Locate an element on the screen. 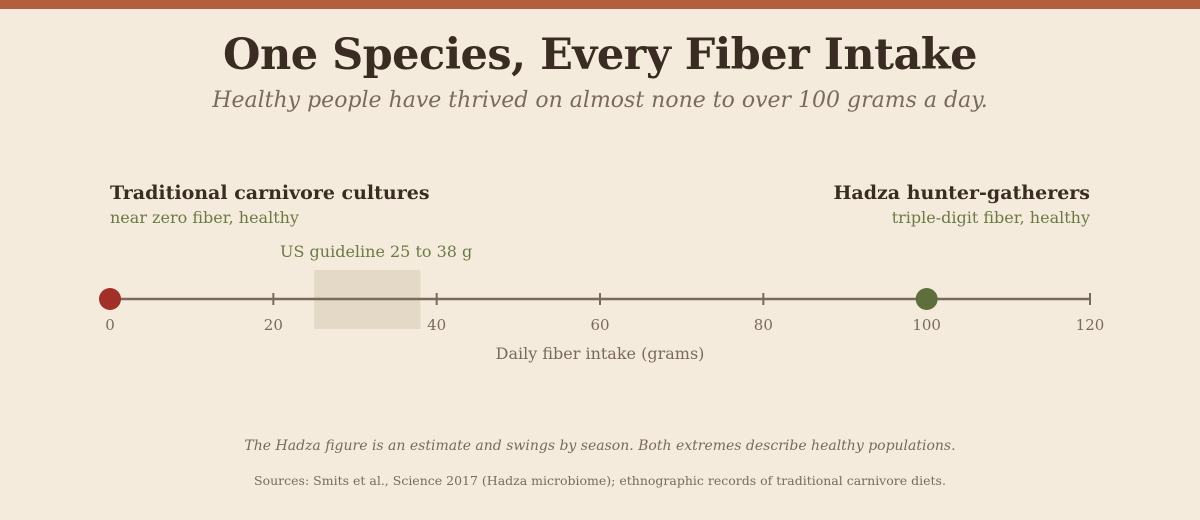  x-axis-tick-label: 60 is located at coordinates (599, 325).